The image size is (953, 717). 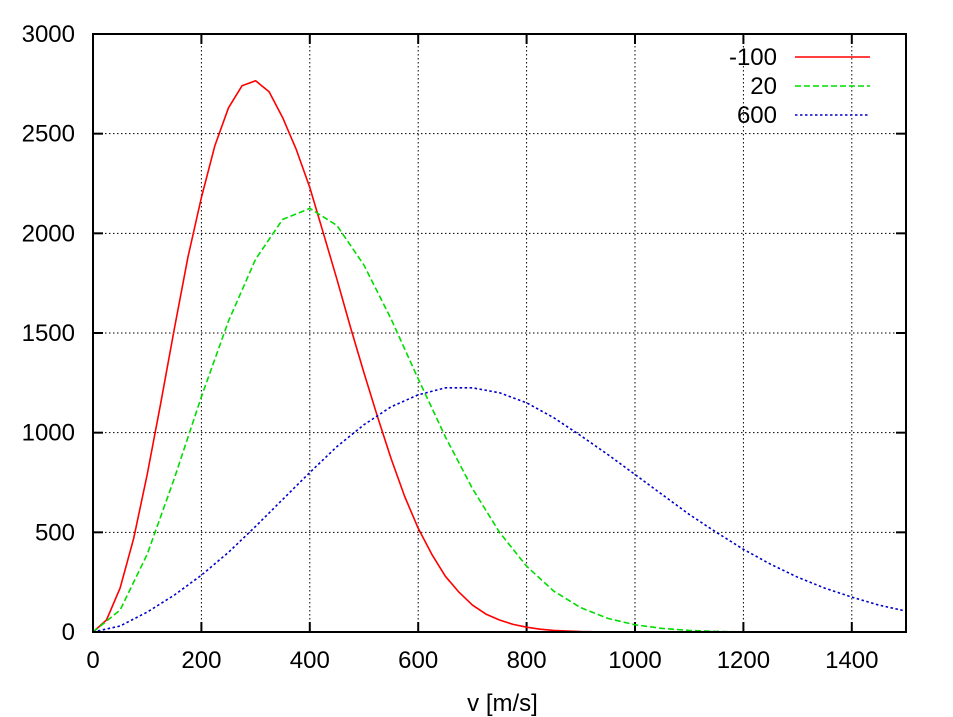 What do you see at coordinates (757, 115) in the screenshot?
I see `legend-label-2: 600` at bounding box center [757, 115].